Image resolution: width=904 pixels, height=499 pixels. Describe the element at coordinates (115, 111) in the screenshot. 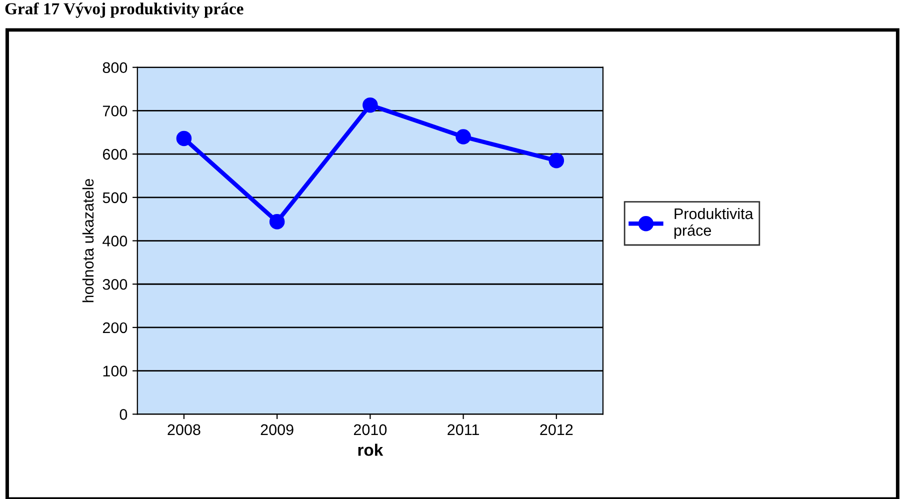

I see `y-tick-label: 700` at that location.